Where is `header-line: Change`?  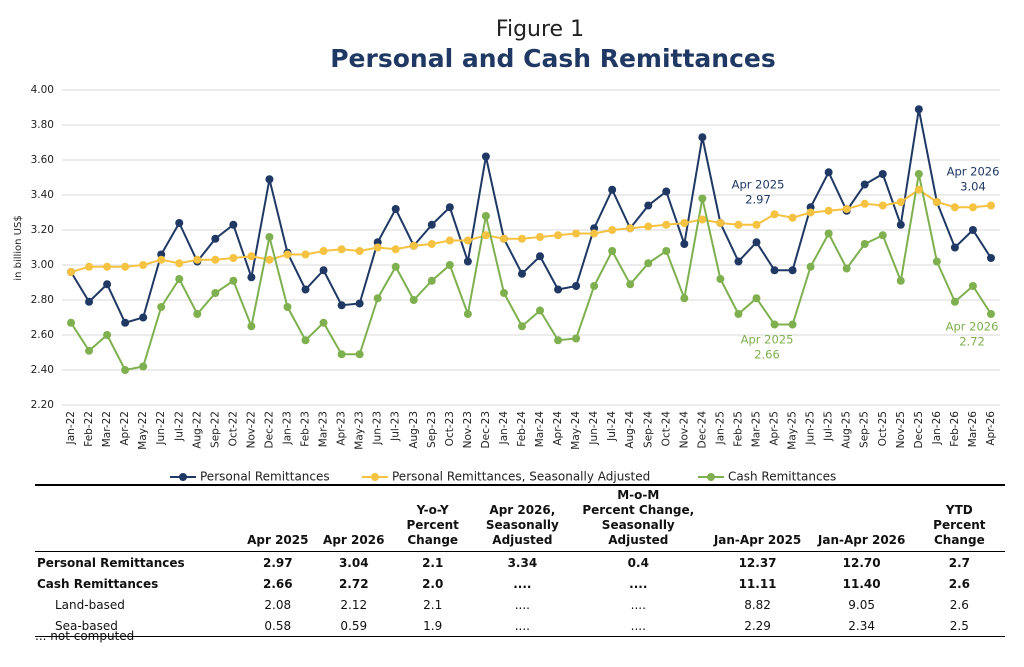
header-line: Change is located at coordinates (433, 540).